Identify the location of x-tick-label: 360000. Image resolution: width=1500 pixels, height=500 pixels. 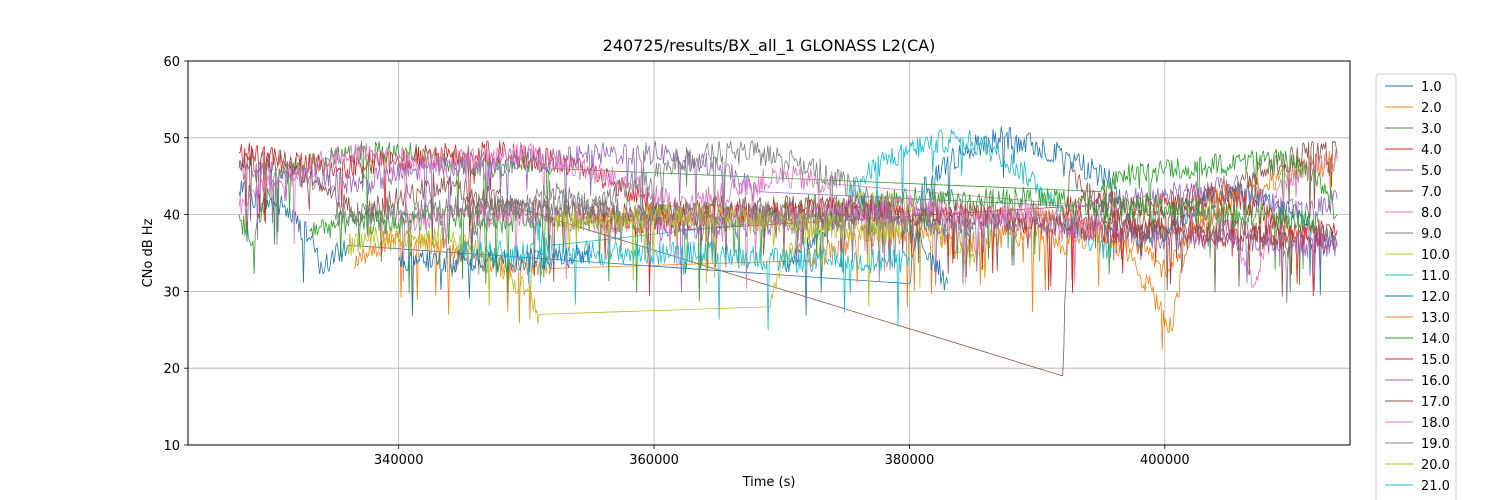
(654, 460).